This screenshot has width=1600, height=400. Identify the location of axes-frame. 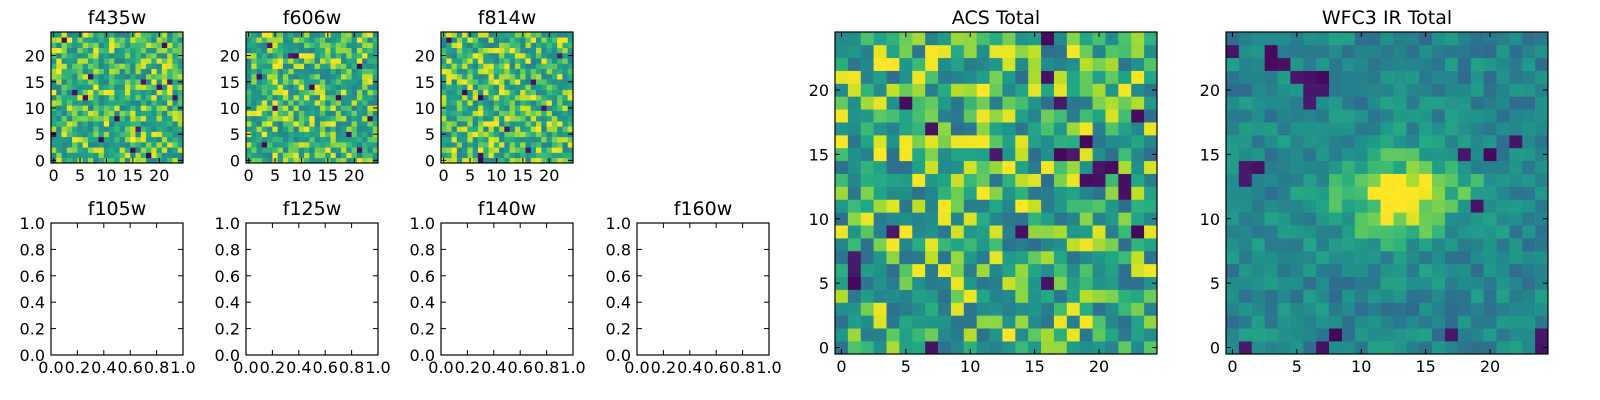
(507, 97).